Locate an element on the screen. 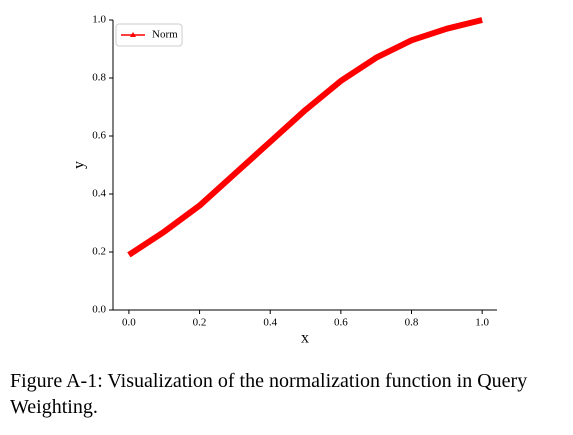  x-tick-label: 0.0 is located at coordinates (129, 323).